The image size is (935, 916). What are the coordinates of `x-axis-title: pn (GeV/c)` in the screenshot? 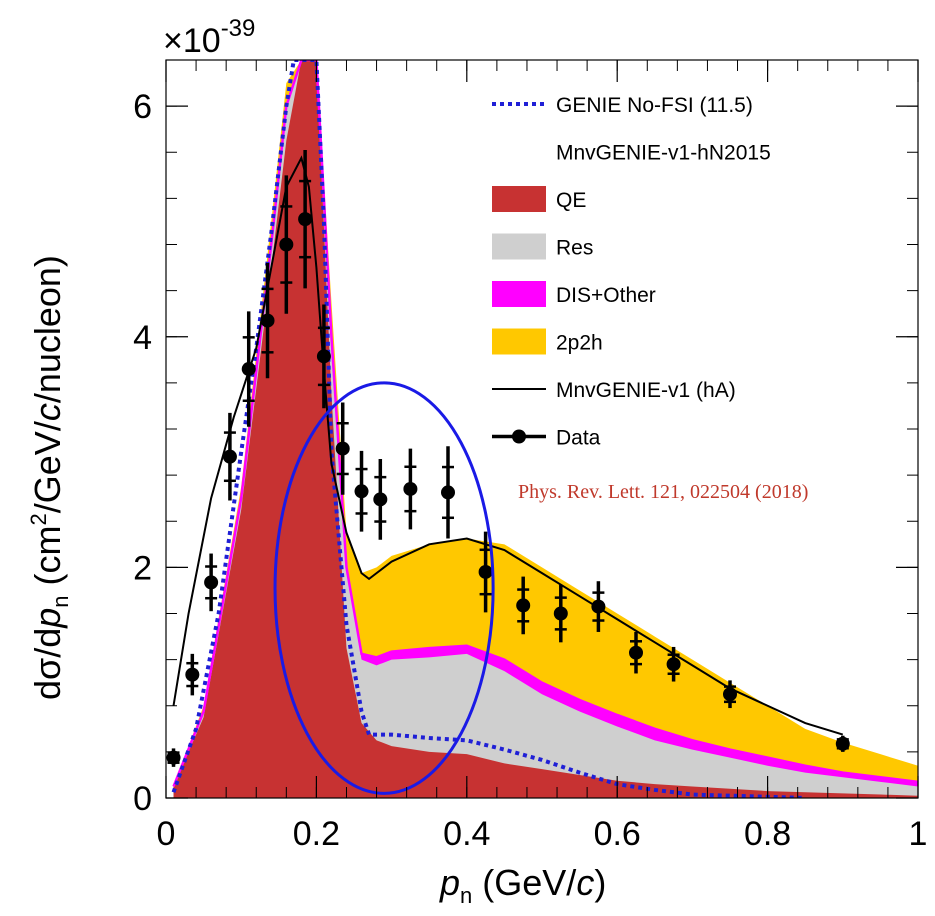 It's located at (522, 885).